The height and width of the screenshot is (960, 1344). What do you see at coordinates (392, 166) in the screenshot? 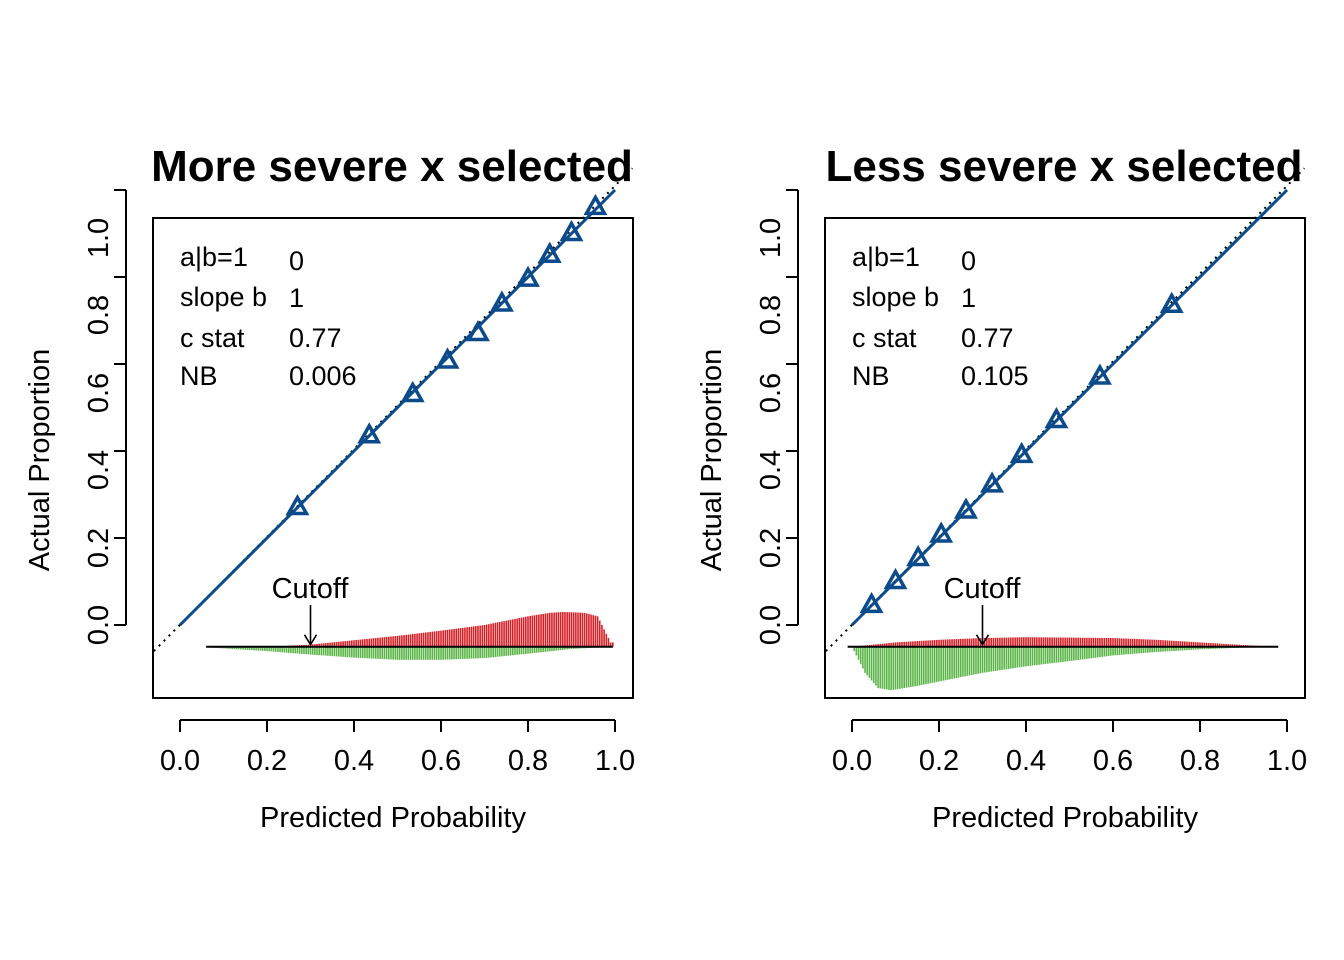
I see `chart-title: More severe x selected` at bounding box center [392, 166].